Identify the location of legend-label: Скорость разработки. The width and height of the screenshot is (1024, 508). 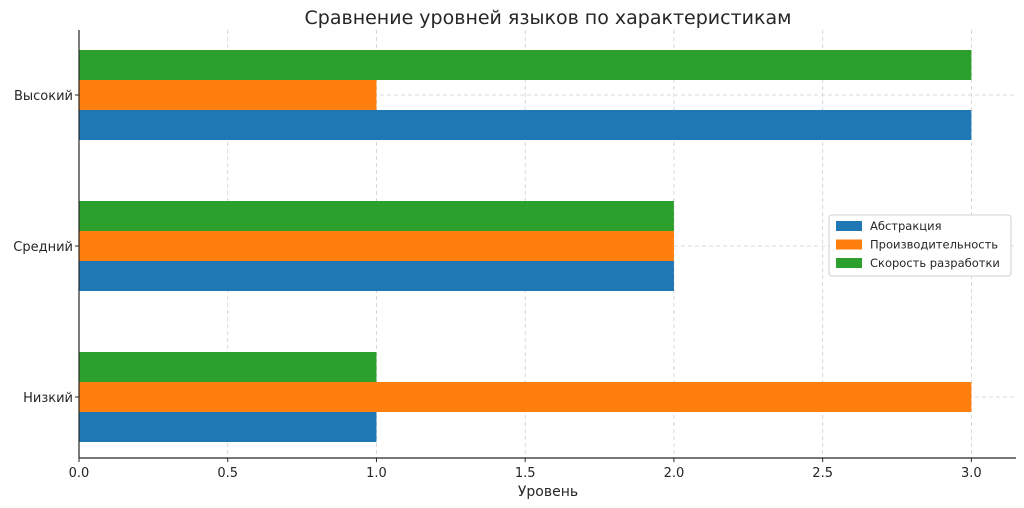
(935, 263).